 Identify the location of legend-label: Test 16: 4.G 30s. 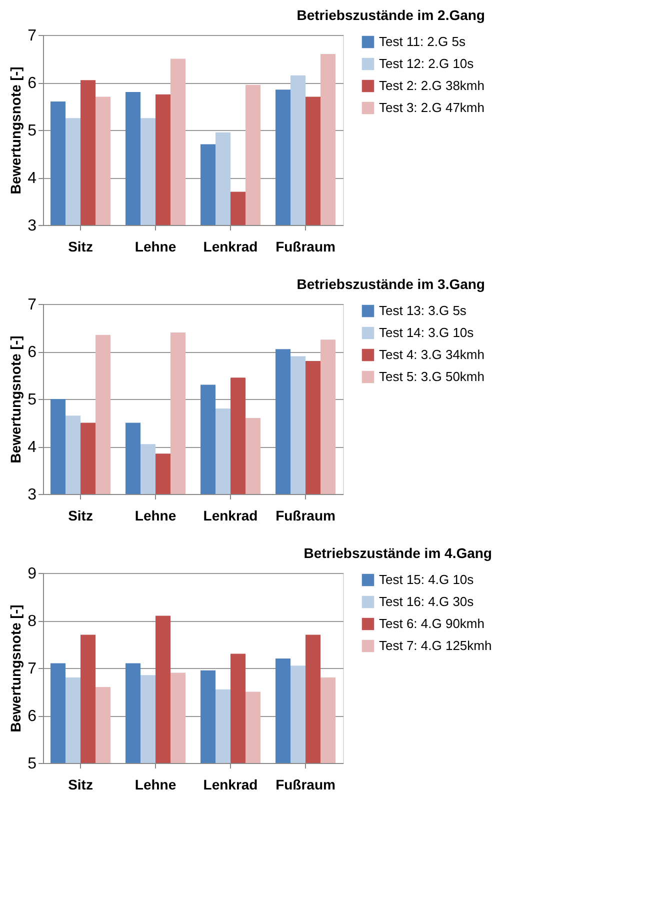
(426, 601).